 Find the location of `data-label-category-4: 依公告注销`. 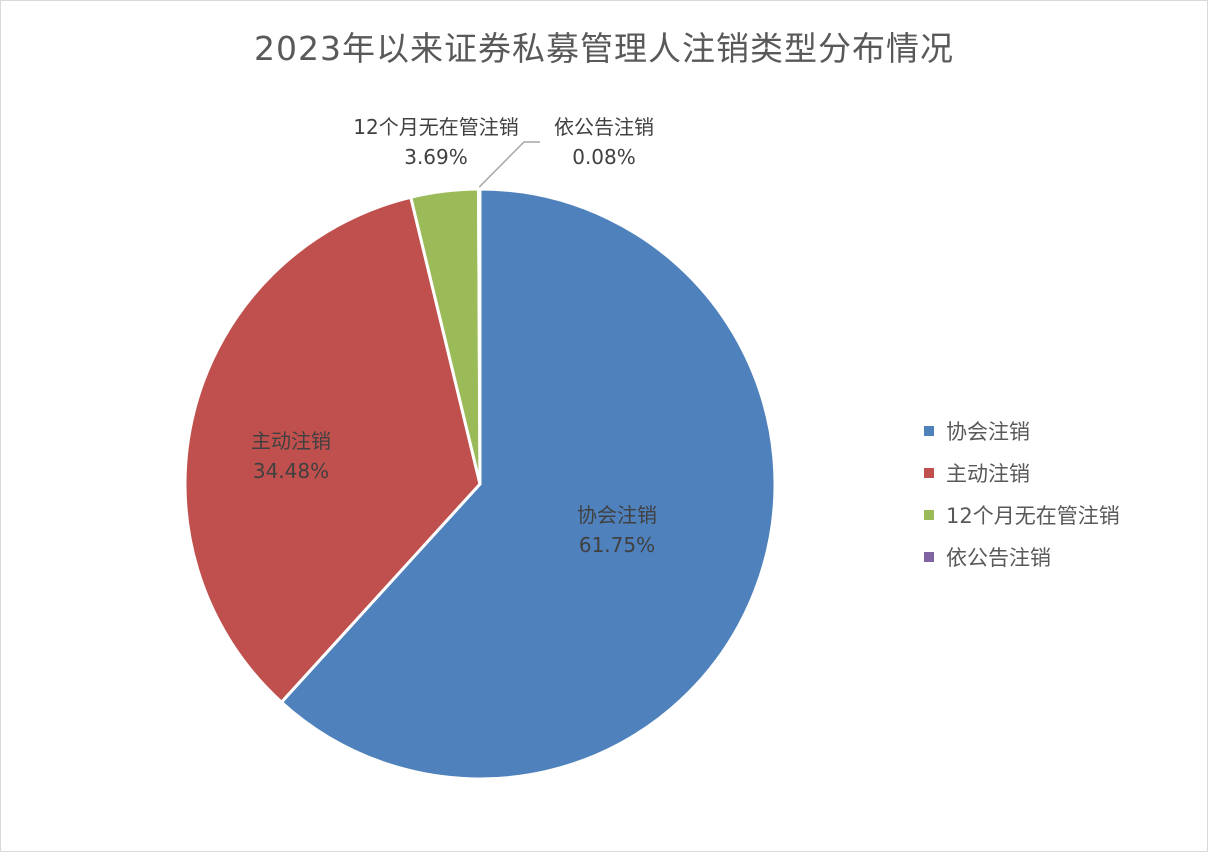

data-label-category-4: 依公告注销 is located at coordinates (604, 127).